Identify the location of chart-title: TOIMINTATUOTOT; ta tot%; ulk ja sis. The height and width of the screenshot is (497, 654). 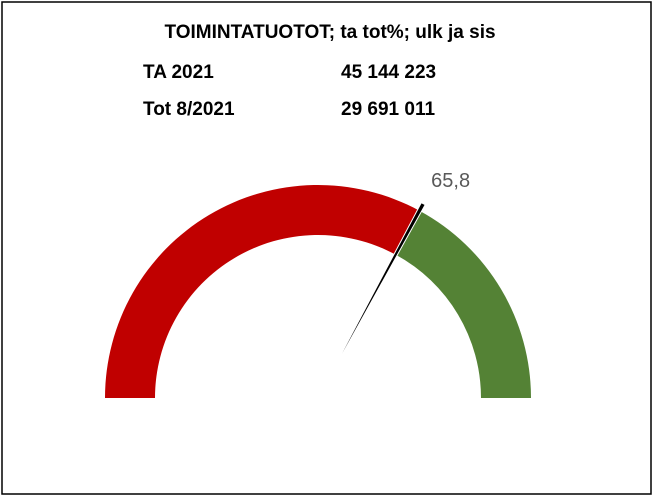
(329, 32).